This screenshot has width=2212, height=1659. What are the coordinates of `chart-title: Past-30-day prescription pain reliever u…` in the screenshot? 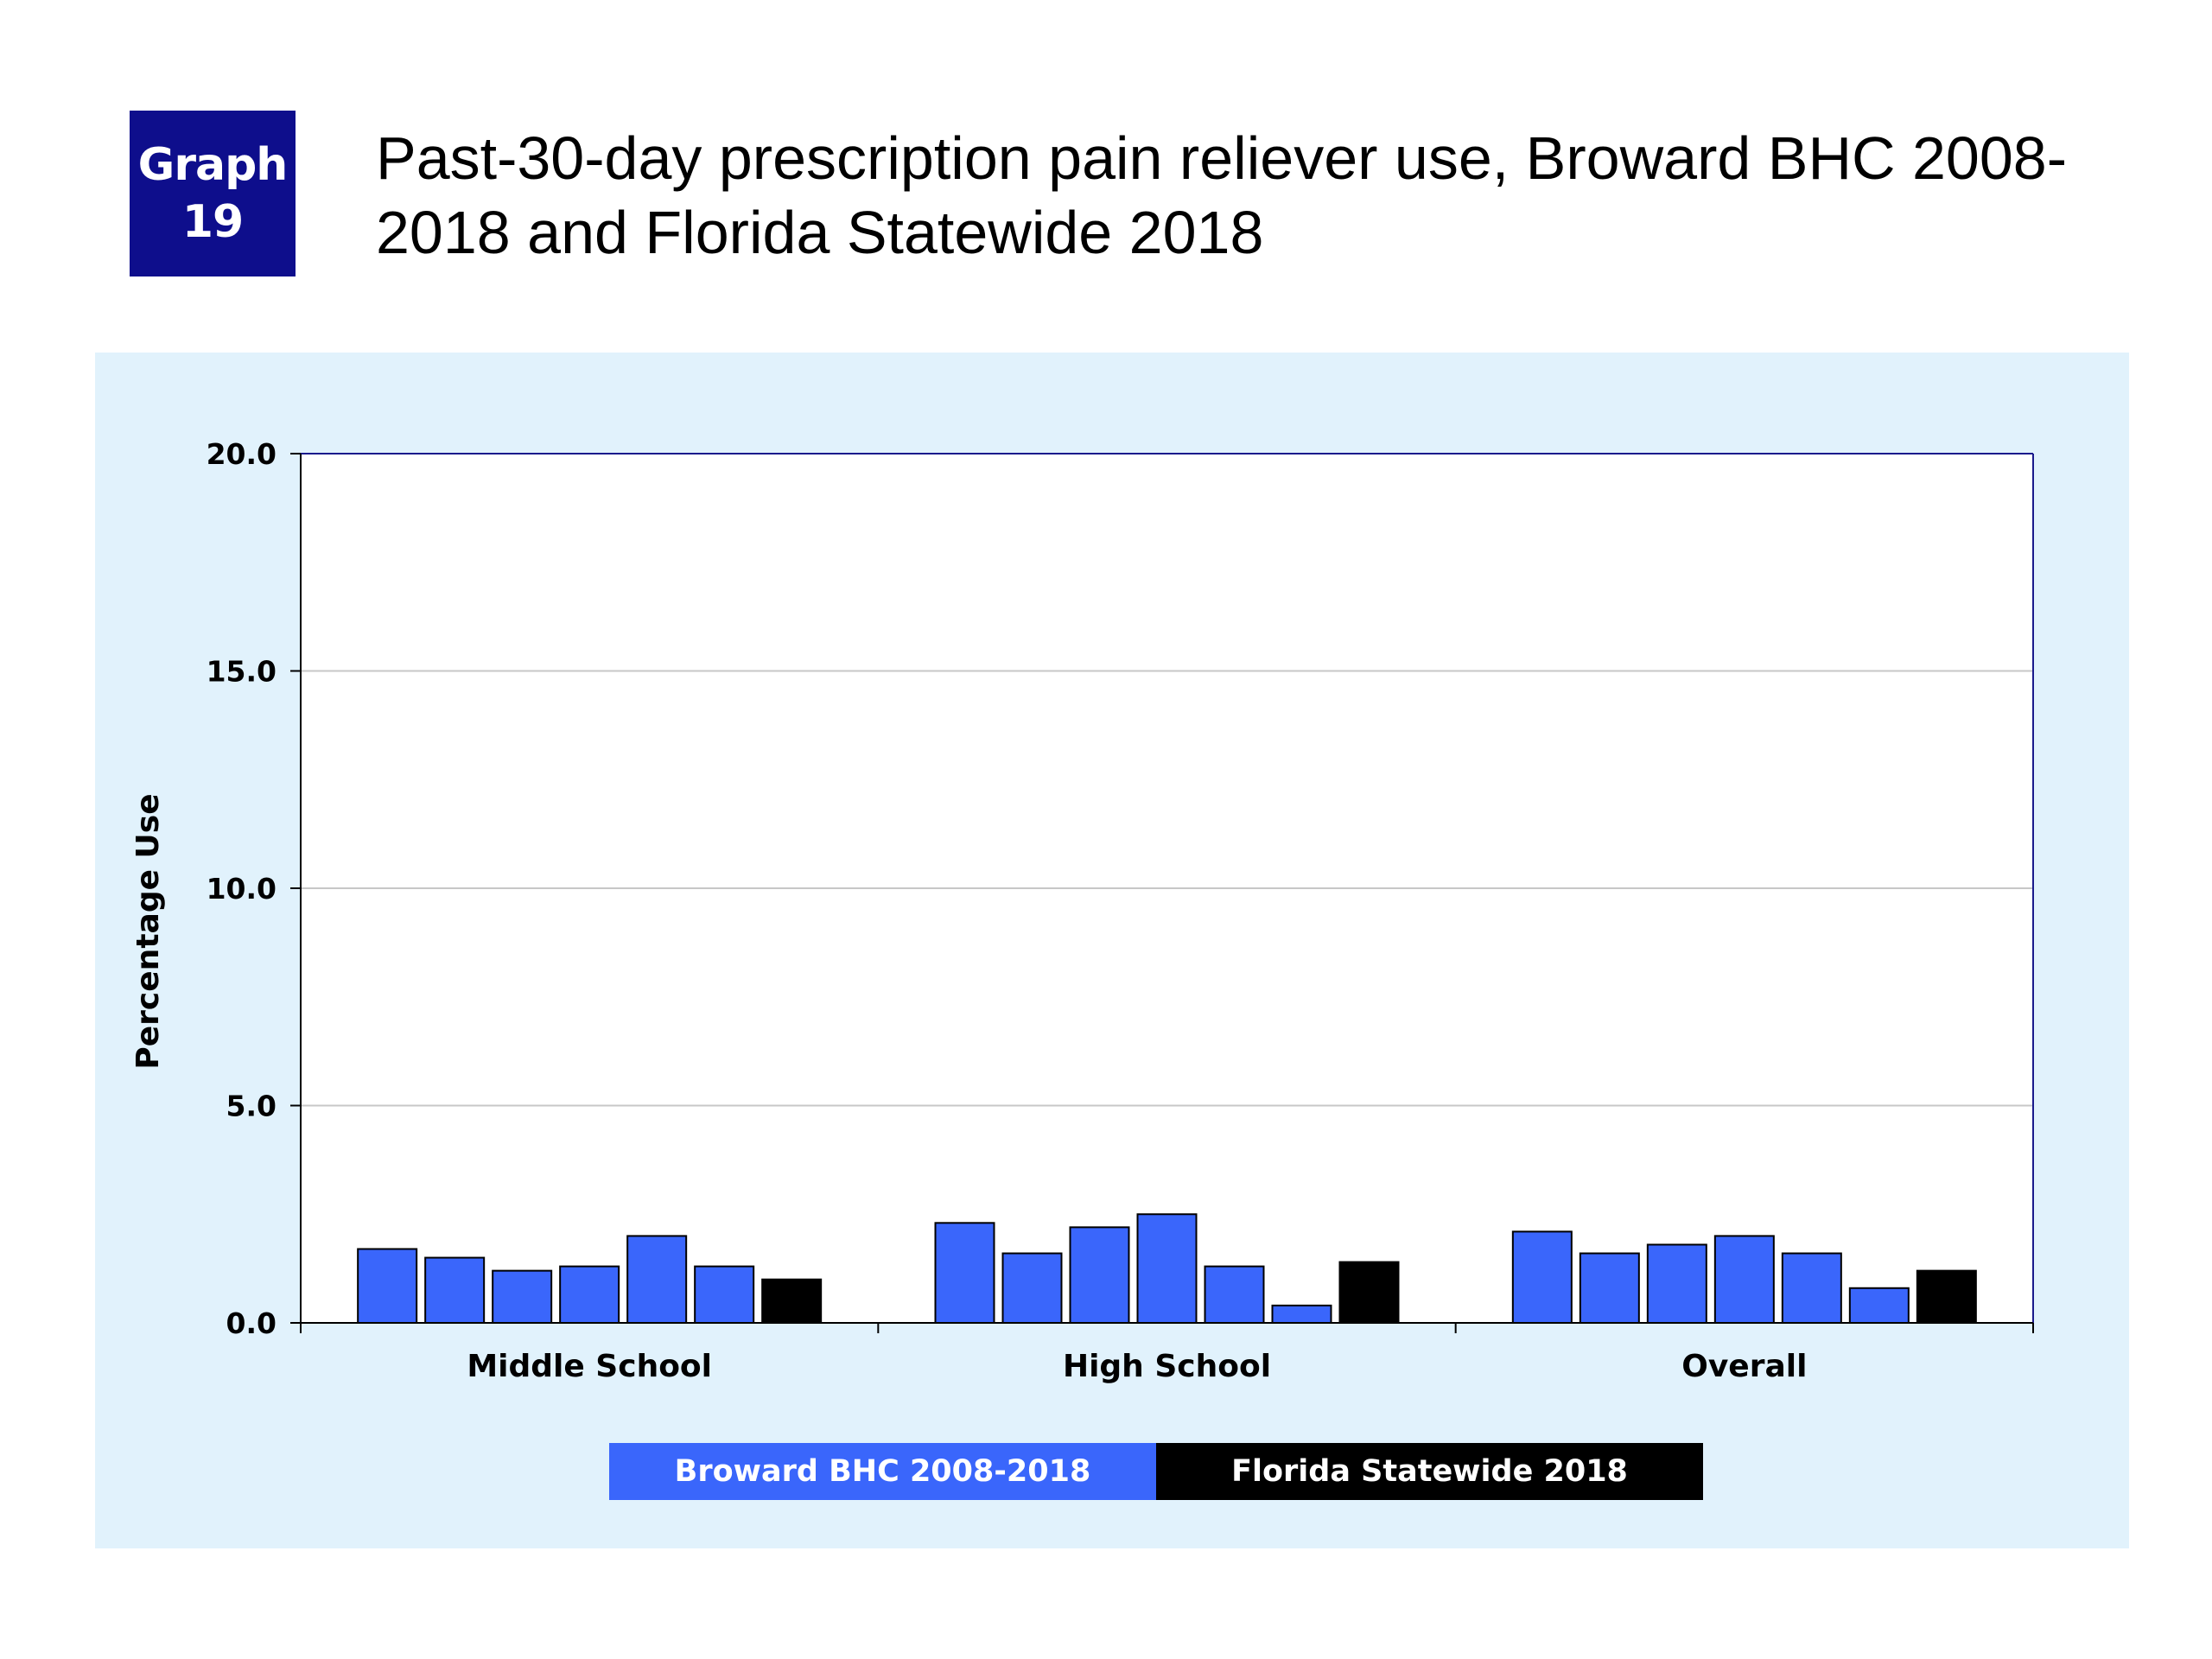 It's located at (1222, 195).